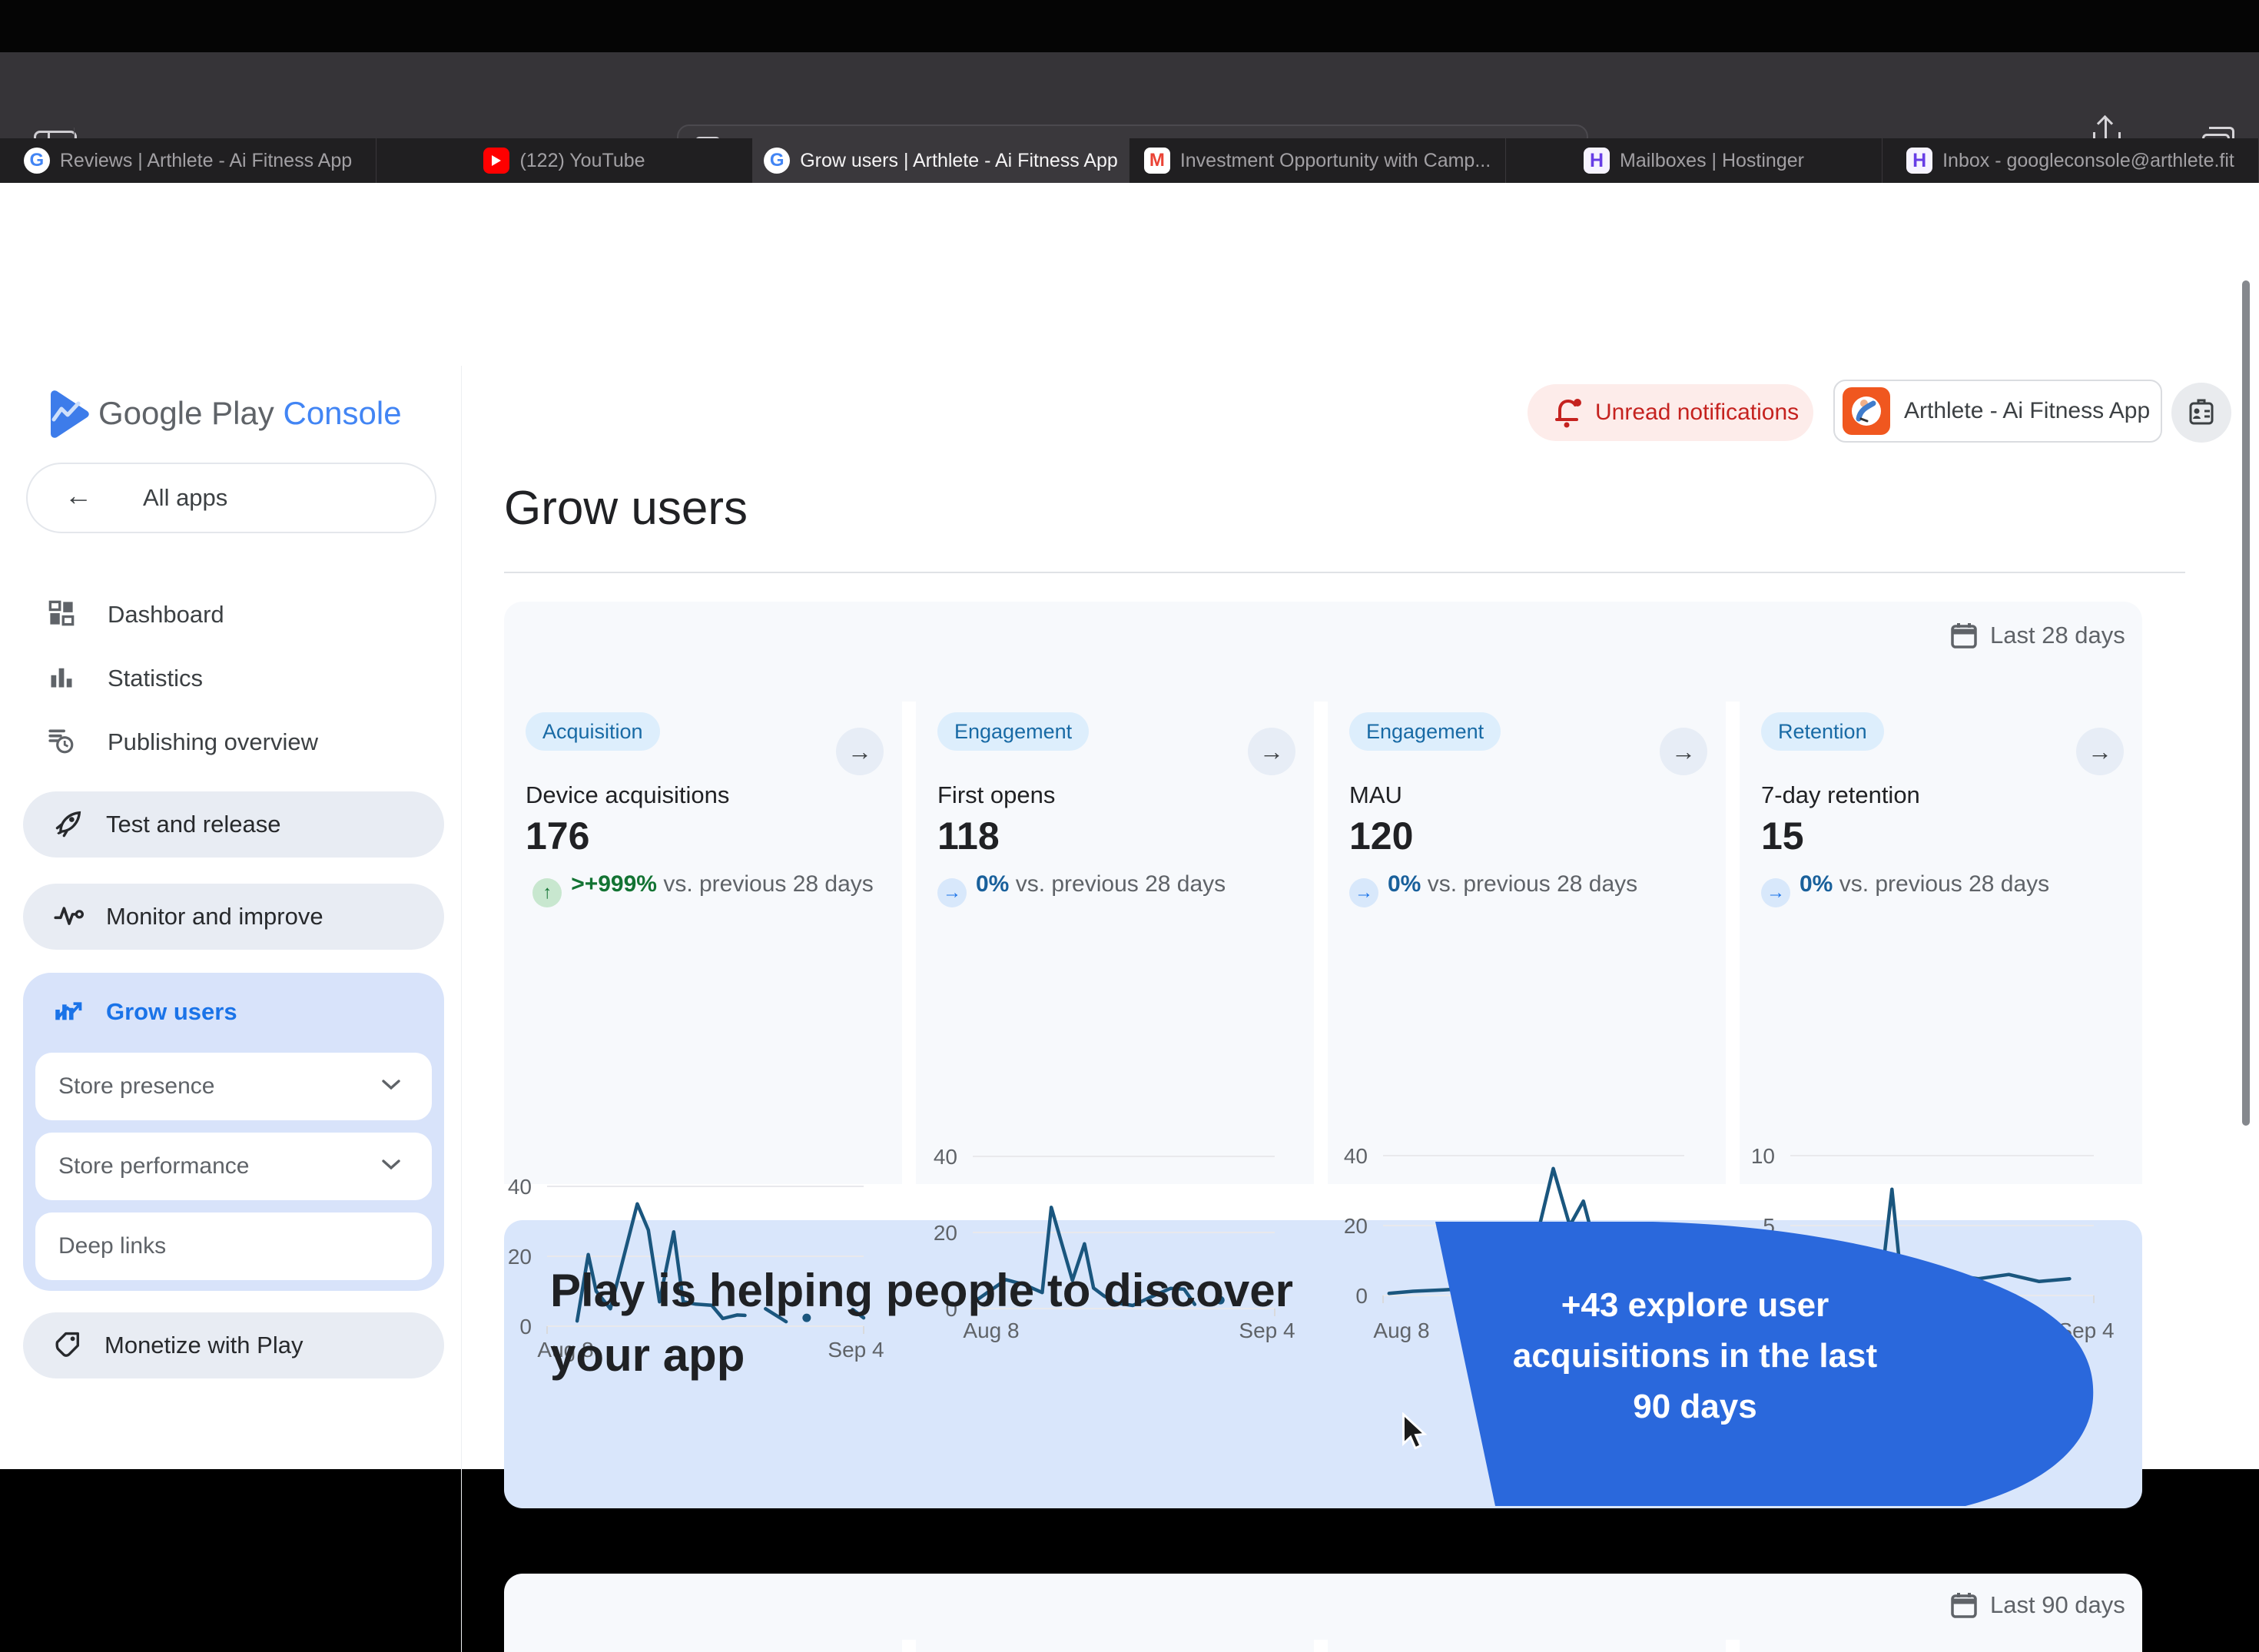 This screenshot has width=2259, height=1652. What do you see at coordinates (2088, 160) in the screenshot?
I see `tab-title: Inbox - googleconsole@arthlete.fit` at bounding box center [2088, 160].